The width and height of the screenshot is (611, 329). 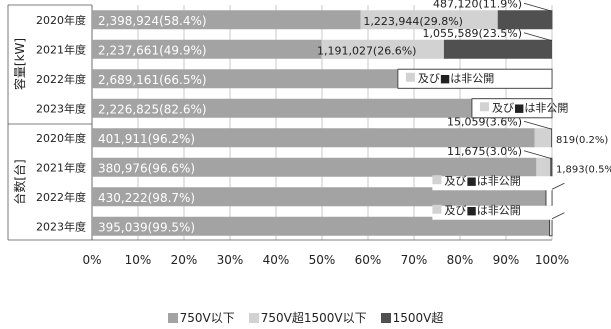 What do you see at coordinates (477, 5) in the screenshot?
I see `bar-value-label: 487,120(11.9%)` at bounding box center [477, 5].